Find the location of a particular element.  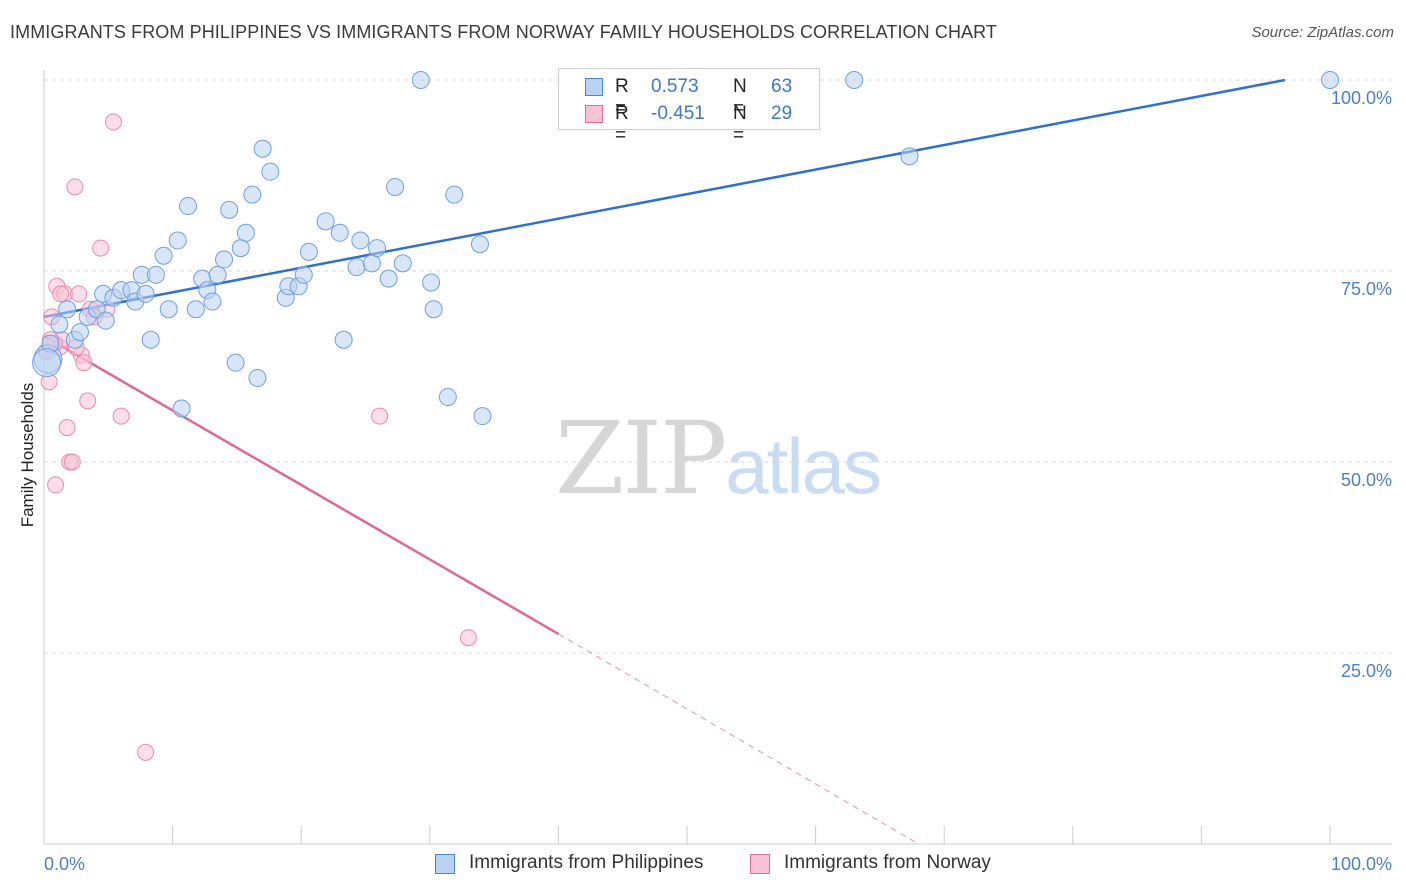

watermark: ZIPatlas is located at coordinates (718, 458).